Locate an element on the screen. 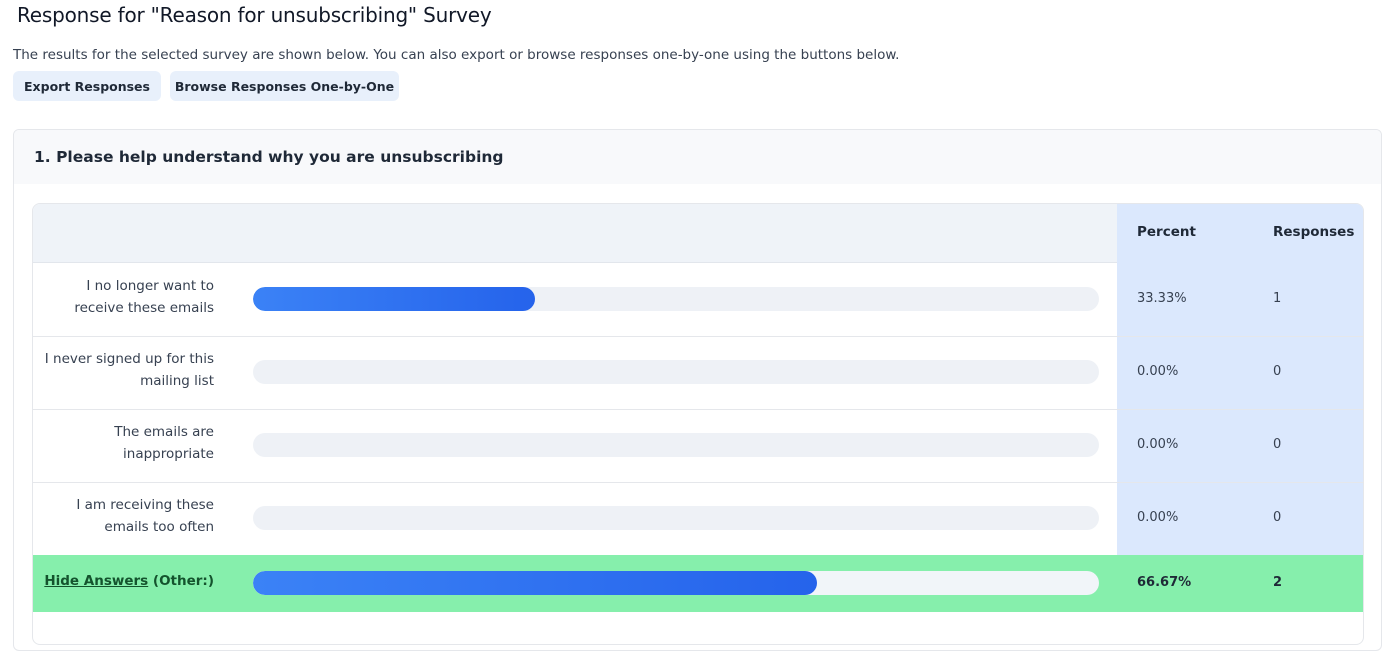 This screenshot has width=1382, height=651. other-bar-track is located at coordinates (676, 583).